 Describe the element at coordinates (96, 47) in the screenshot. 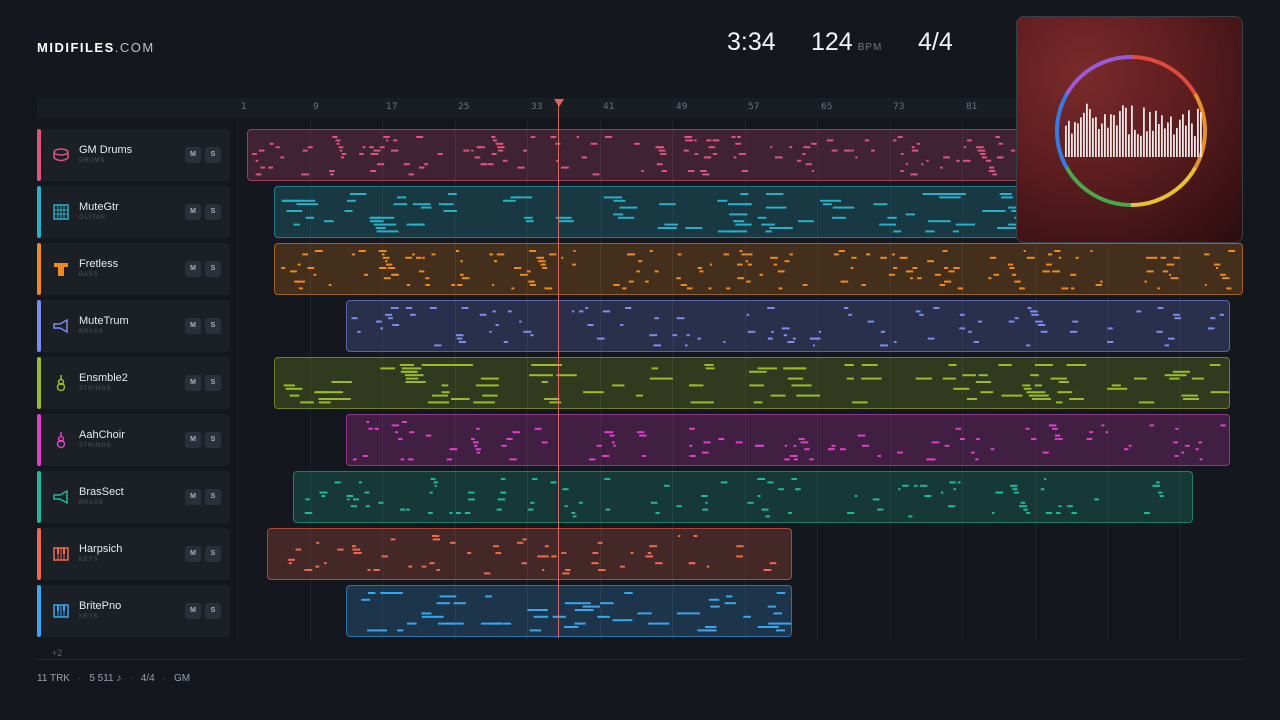

I see `site-logo: MIDIFILES.COM` at that location.